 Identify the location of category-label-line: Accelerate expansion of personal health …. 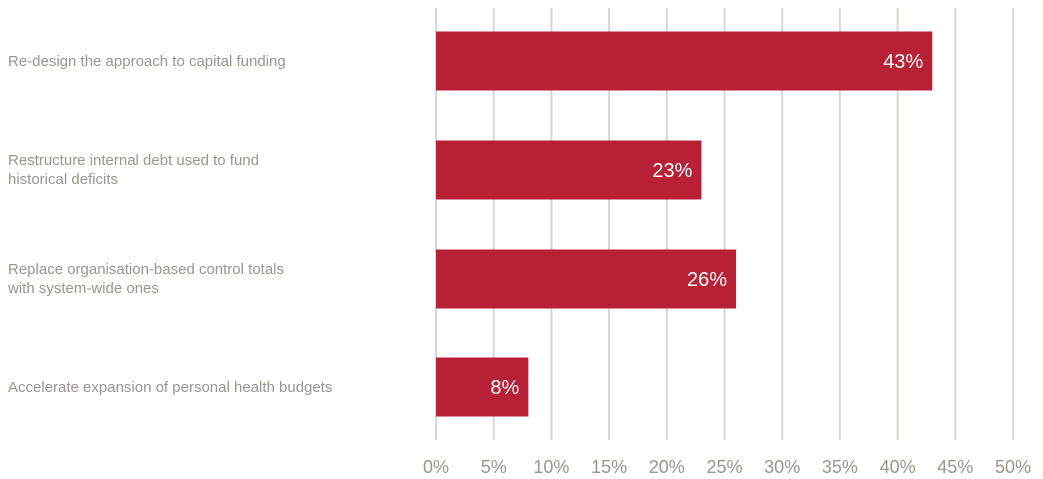
(170, 387).